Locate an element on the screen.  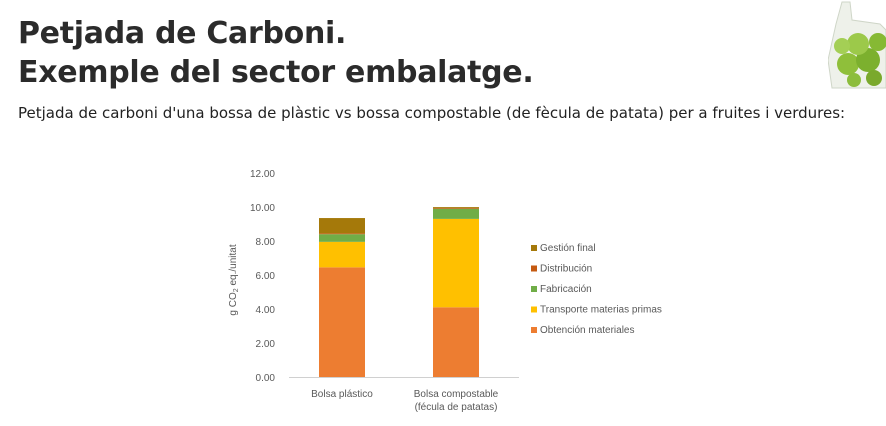
y-axis-label-rest: eq./unitat is located at coordinates (233, 266).